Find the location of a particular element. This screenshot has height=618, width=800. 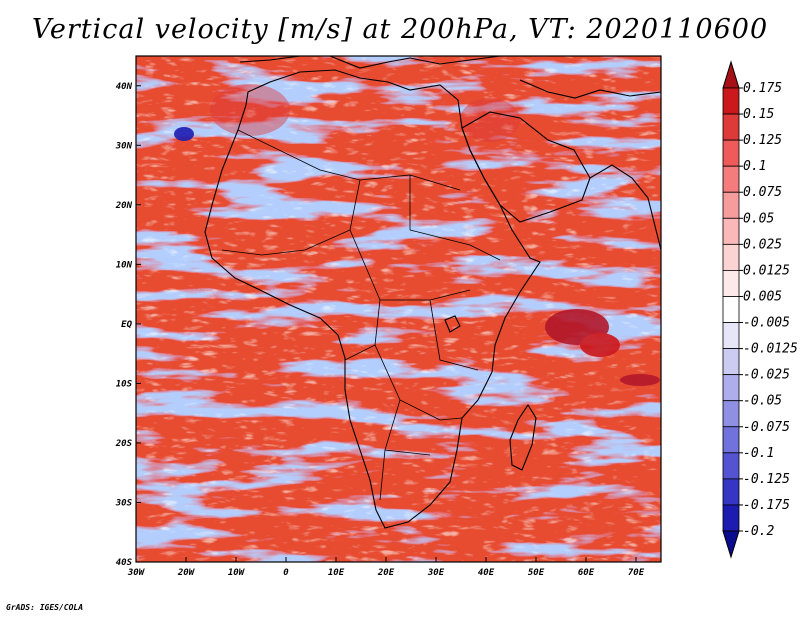

colorbar-label: 0.05 is located at coordinates (758, 218).